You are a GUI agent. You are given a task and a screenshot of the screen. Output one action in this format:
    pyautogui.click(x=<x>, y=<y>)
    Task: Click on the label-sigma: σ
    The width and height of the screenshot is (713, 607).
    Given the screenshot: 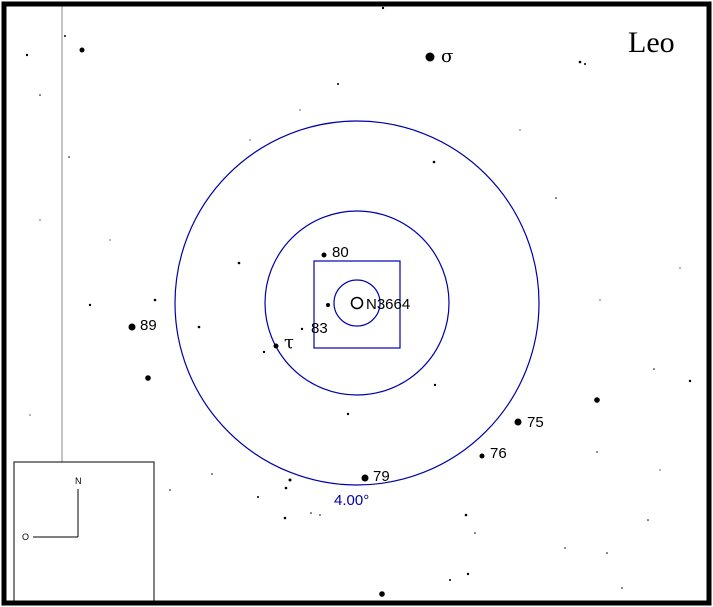 What is the action you would take?
    pyautogui.click(x=447, y=56)
    